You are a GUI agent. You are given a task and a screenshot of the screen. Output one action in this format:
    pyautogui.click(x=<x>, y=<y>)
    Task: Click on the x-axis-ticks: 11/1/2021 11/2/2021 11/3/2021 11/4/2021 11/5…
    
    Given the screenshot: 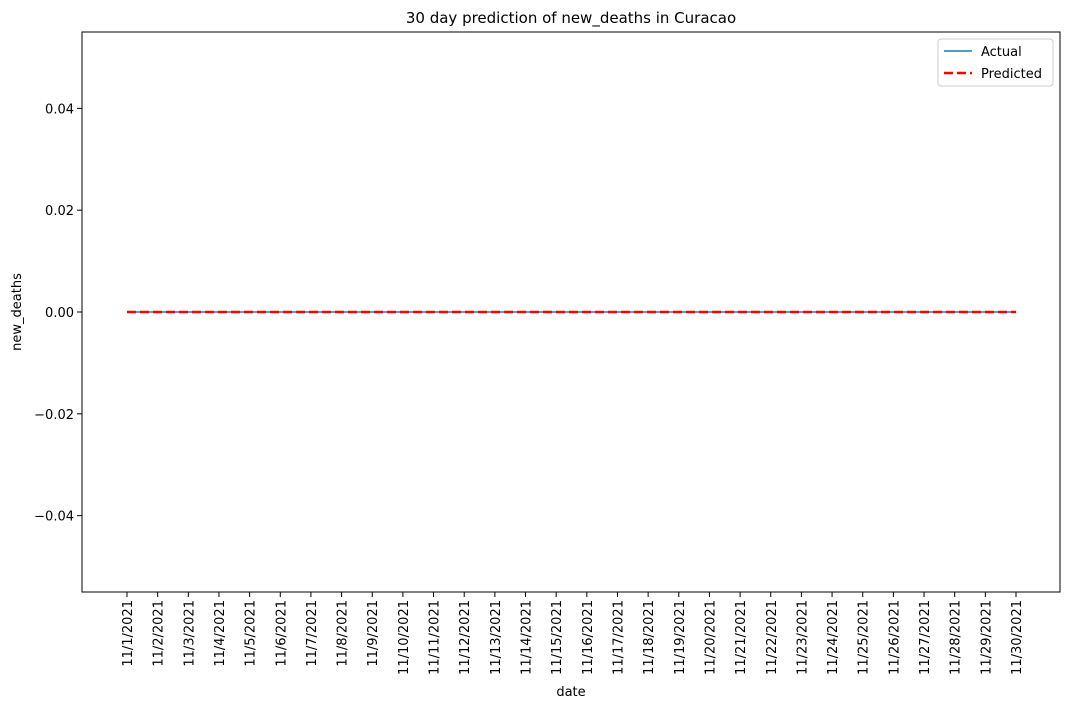 What is the action you would take?
    pyautogui.click(x=573, y=633)
    